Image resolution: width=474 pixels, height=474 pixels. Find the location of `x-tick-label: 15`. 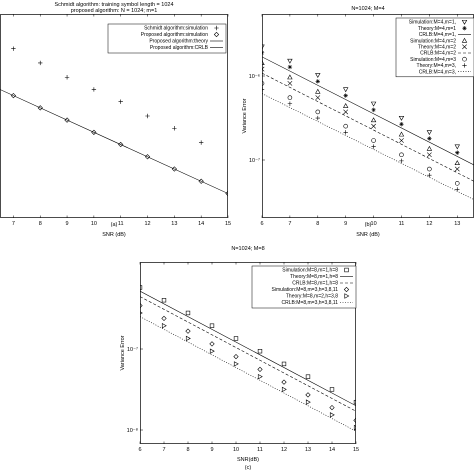

x-tick-label: 15 is located at coordinates (228, 224).